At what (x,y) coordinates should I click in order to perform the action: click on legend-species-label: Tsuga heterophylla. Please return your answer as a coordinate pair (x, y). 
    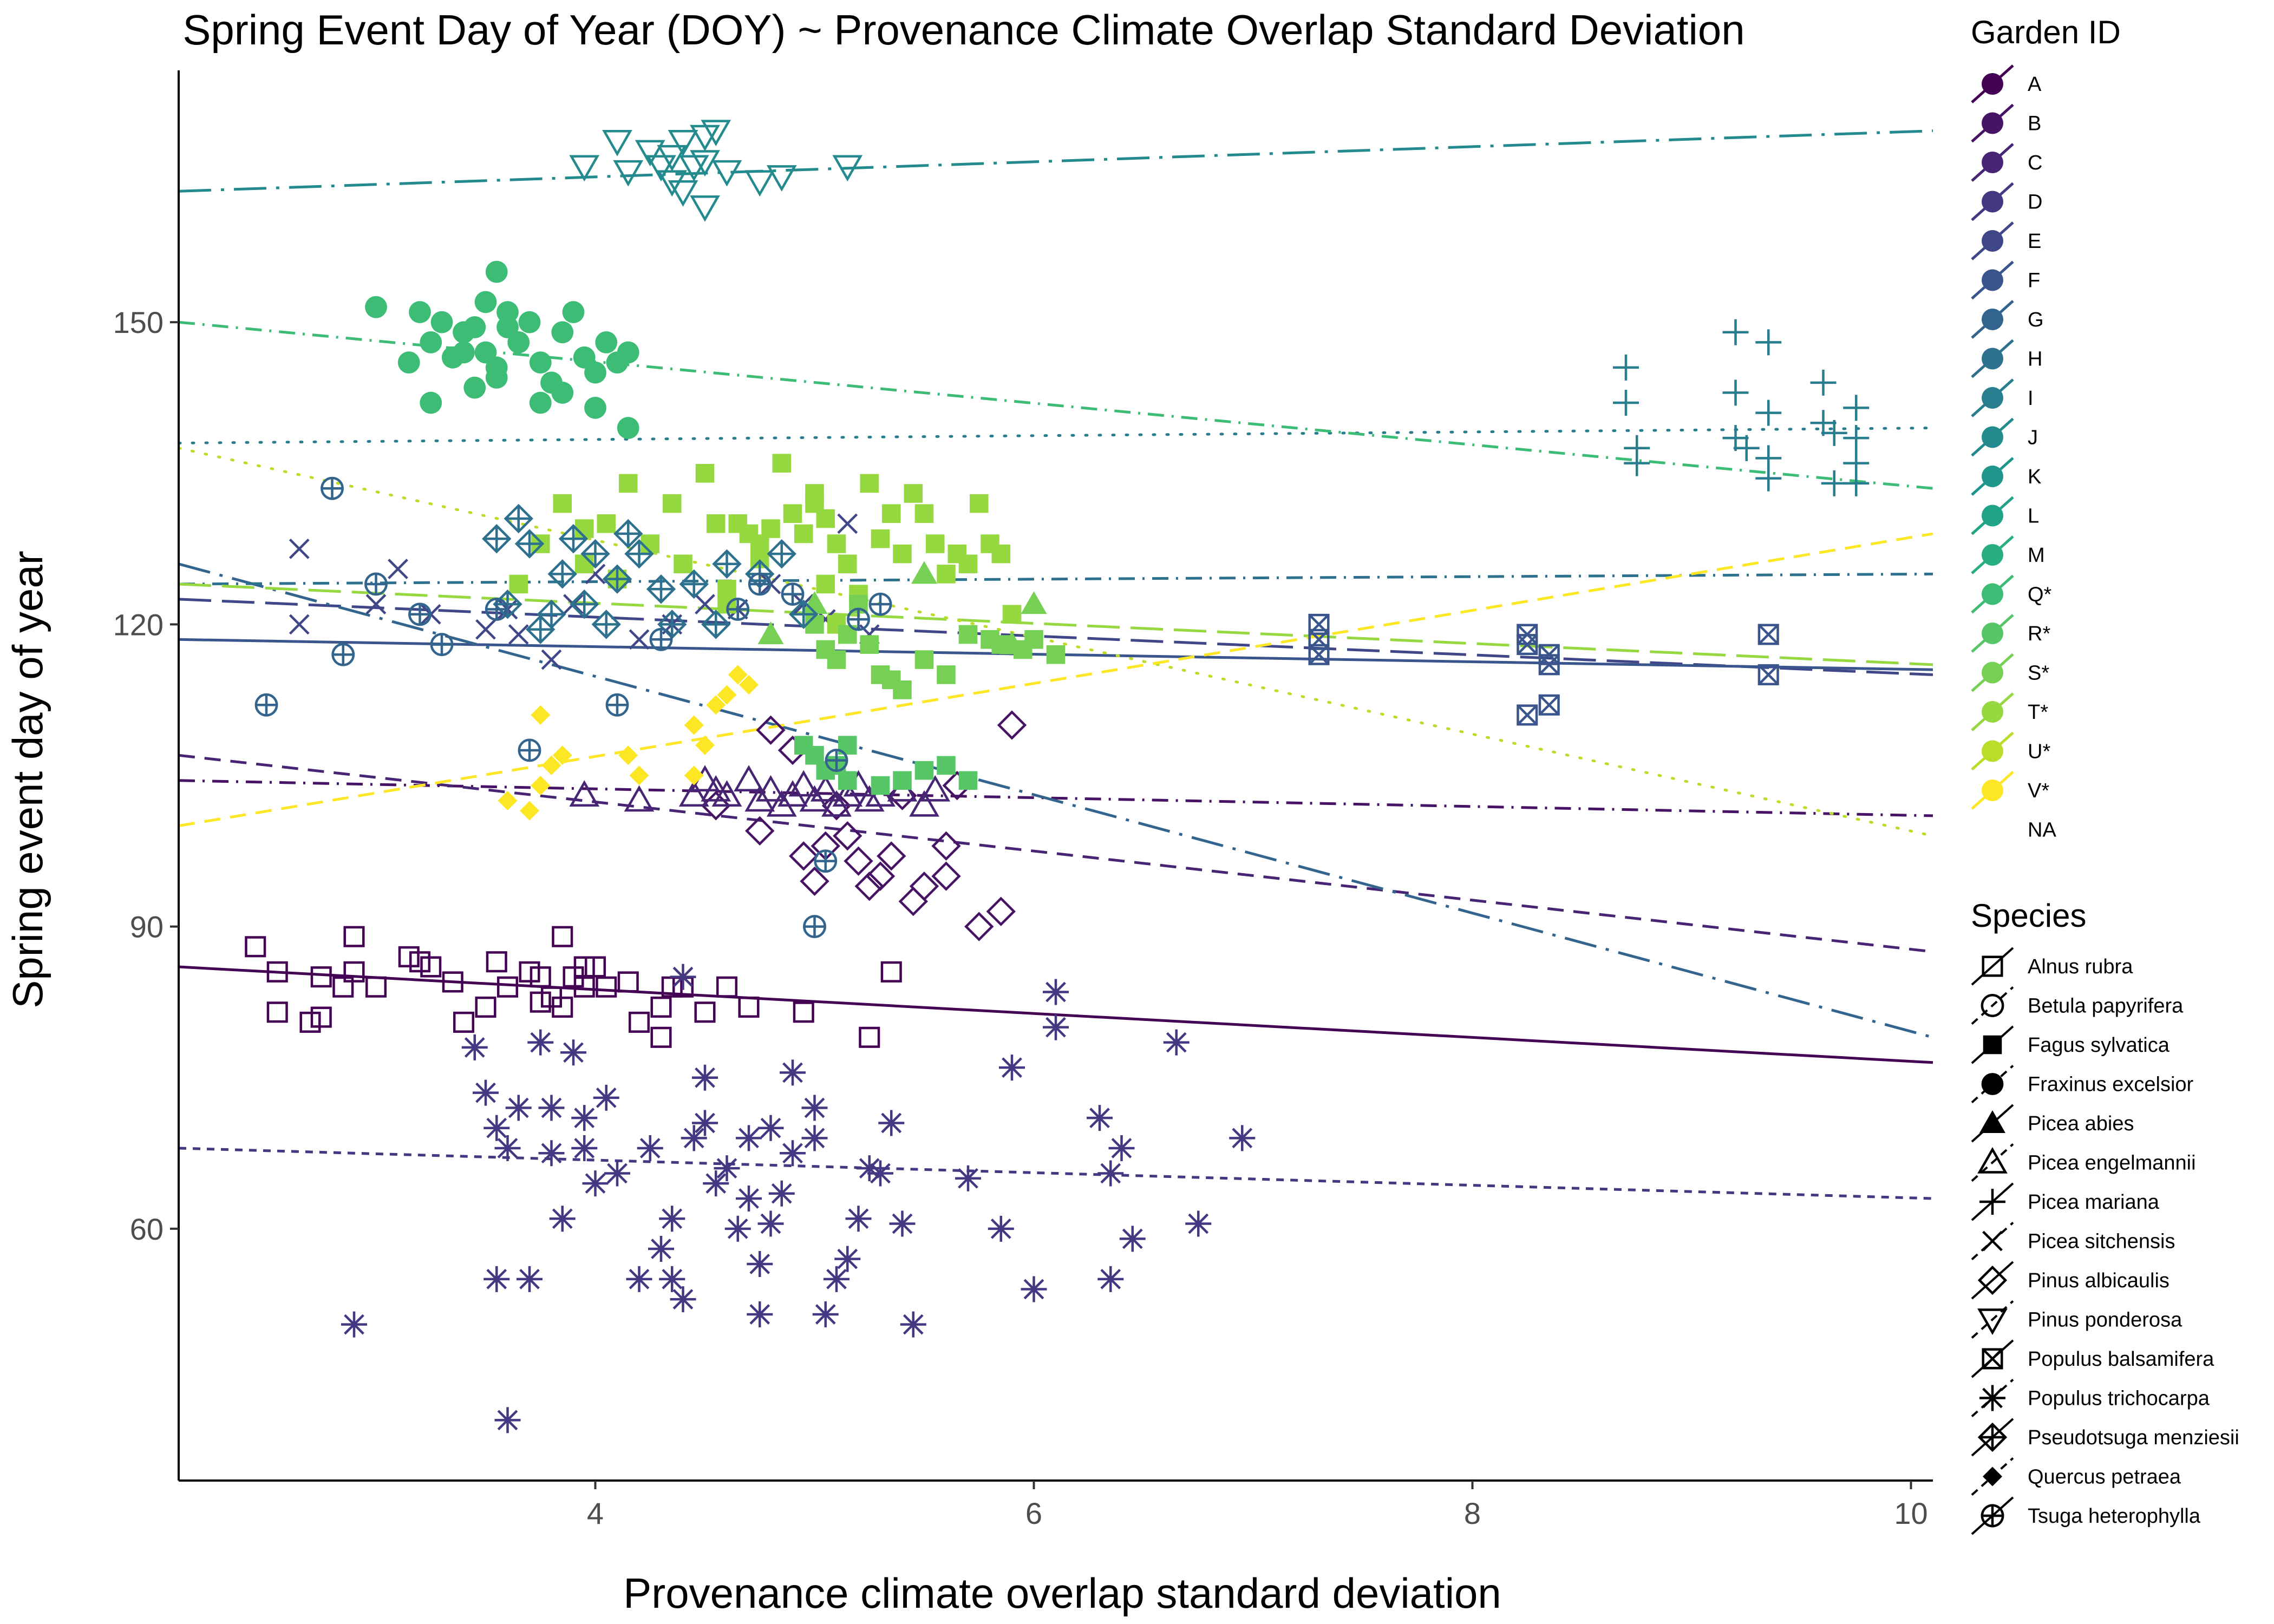
    Looking at the image, I should click on (2115, 1516).